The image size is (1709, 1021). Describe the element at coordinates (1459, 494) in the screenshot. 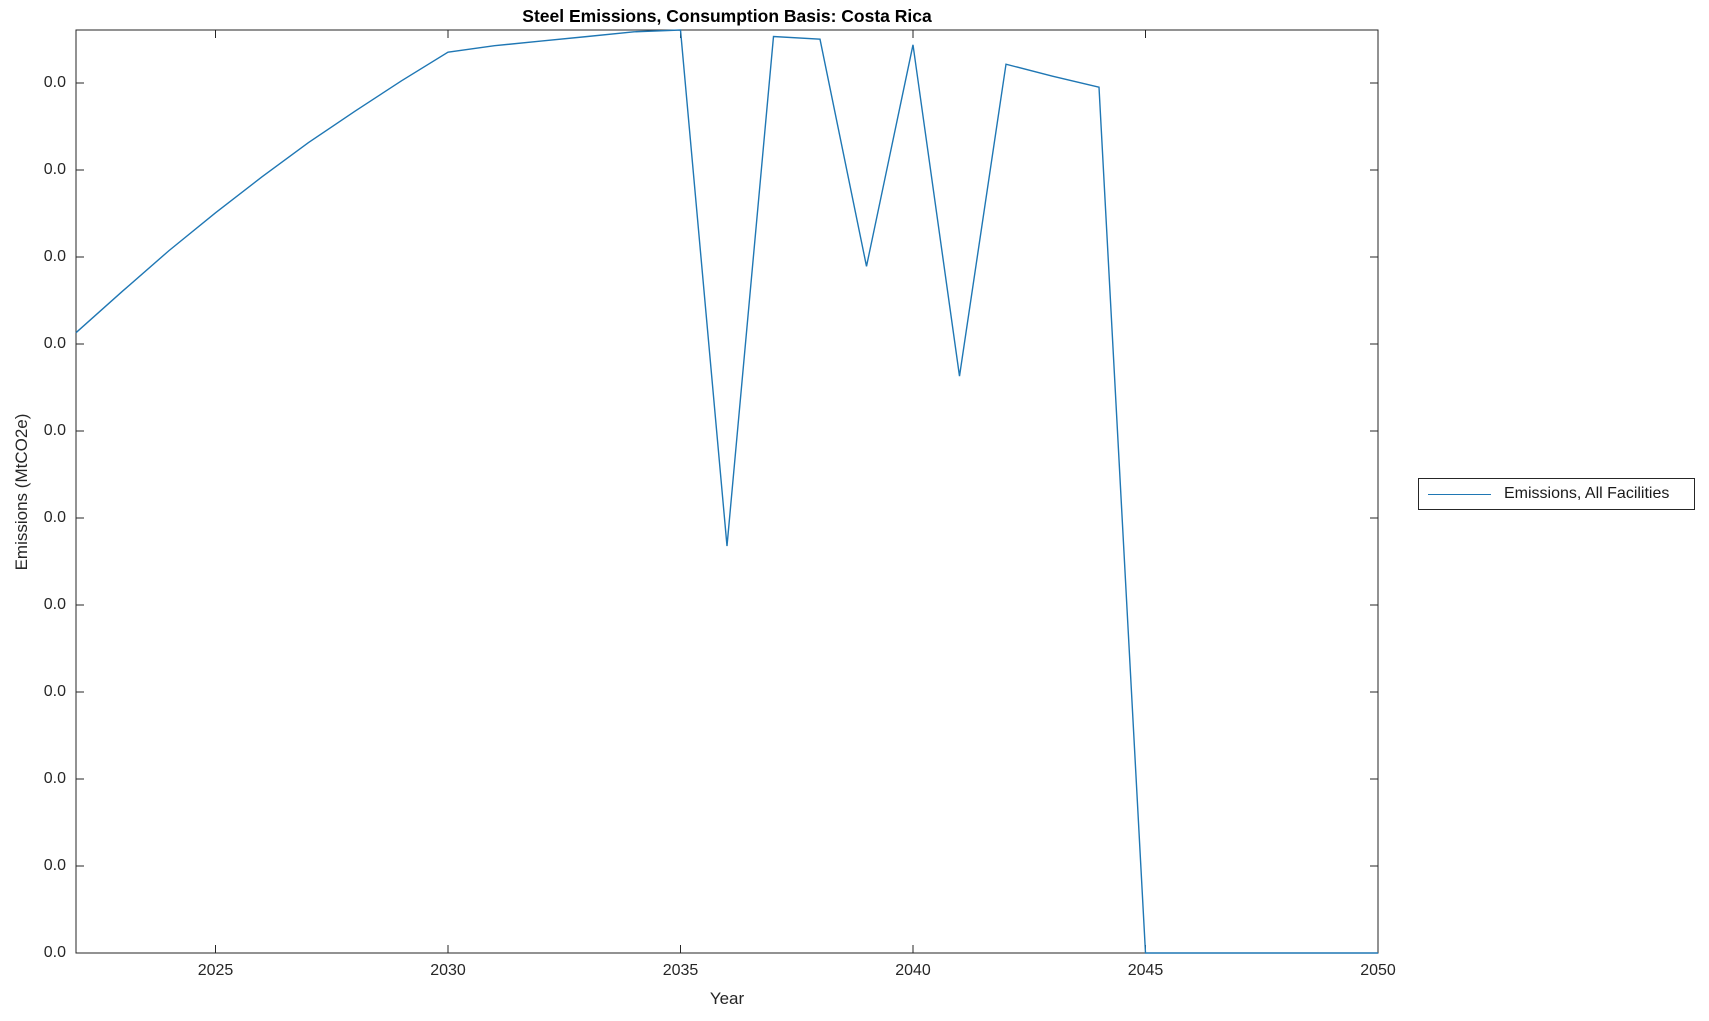

I see `legend-line-sample` at that location.